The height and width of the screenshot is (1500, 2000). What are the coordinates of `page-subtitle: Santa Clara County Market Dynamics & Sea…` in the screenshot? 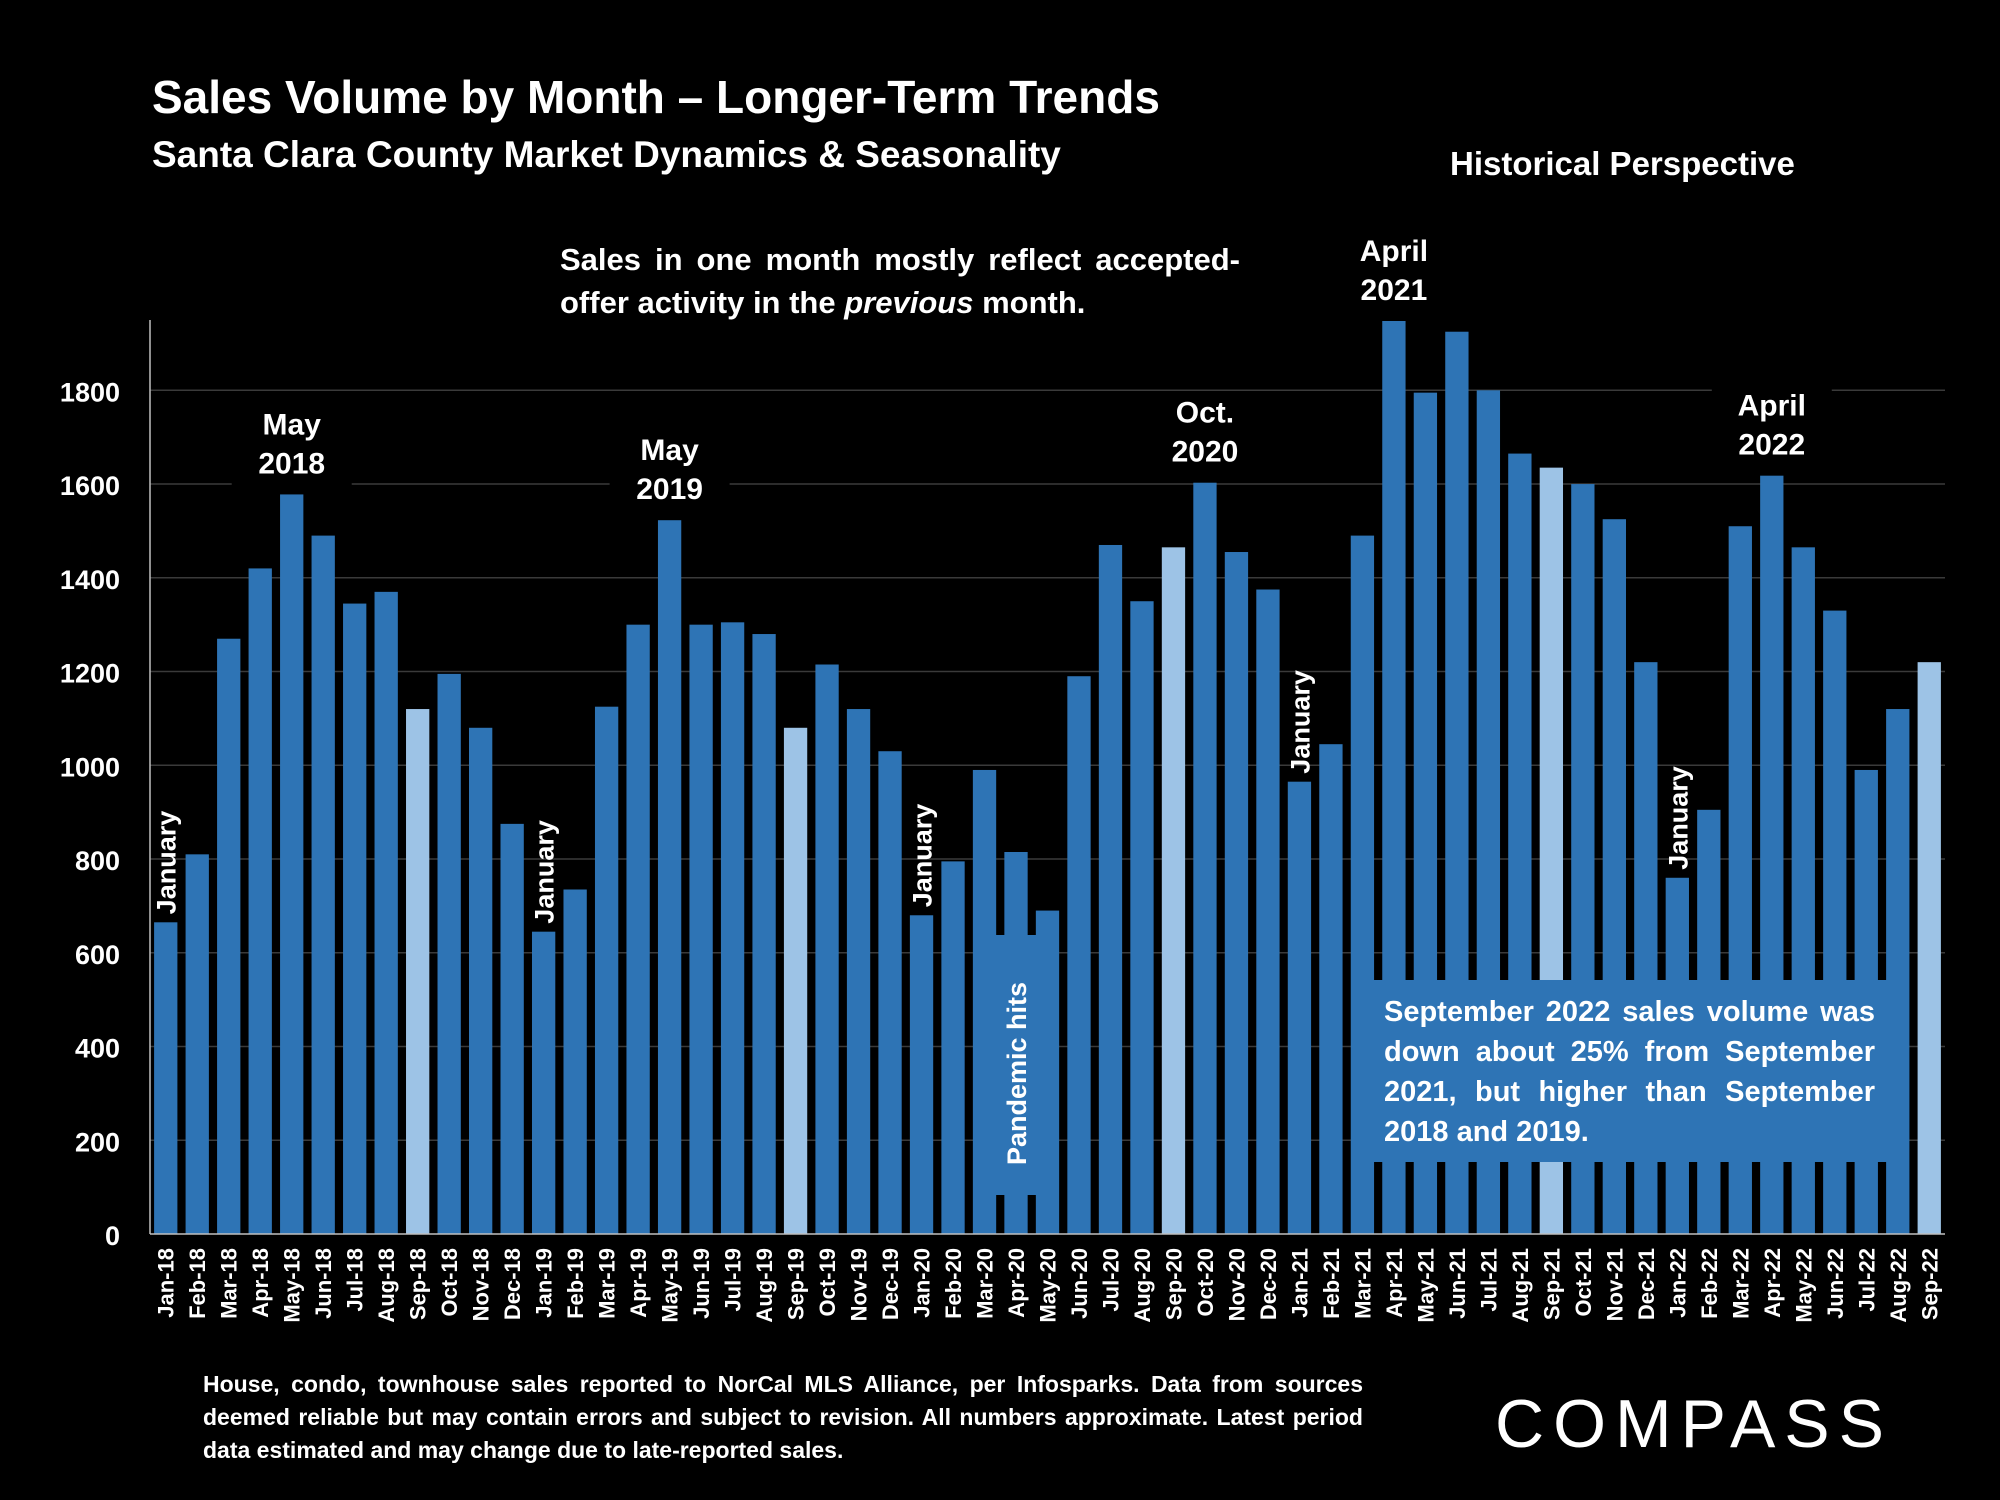 It's located at (606, 154).